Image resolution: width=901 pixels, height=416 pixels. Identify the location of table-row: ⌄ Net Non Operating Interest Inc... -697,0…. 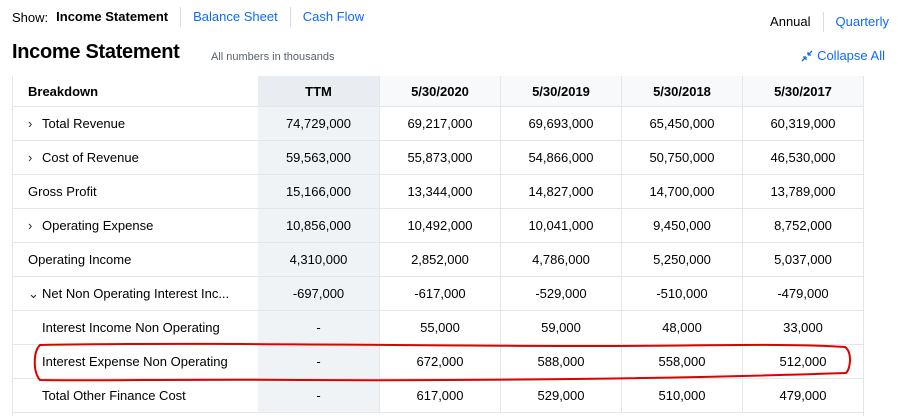
(438, 294).